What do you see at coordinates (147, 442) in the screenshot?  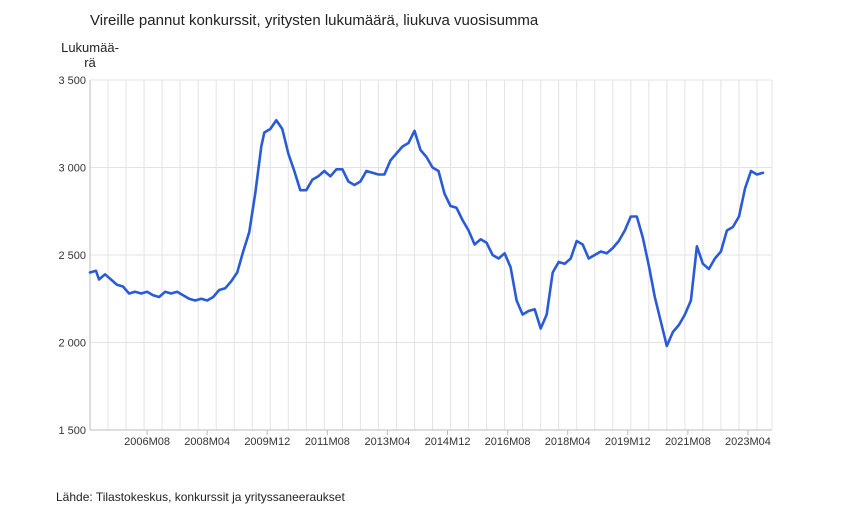 I see `x-tick-label: 2006M08` at bounding box center [147, 442].